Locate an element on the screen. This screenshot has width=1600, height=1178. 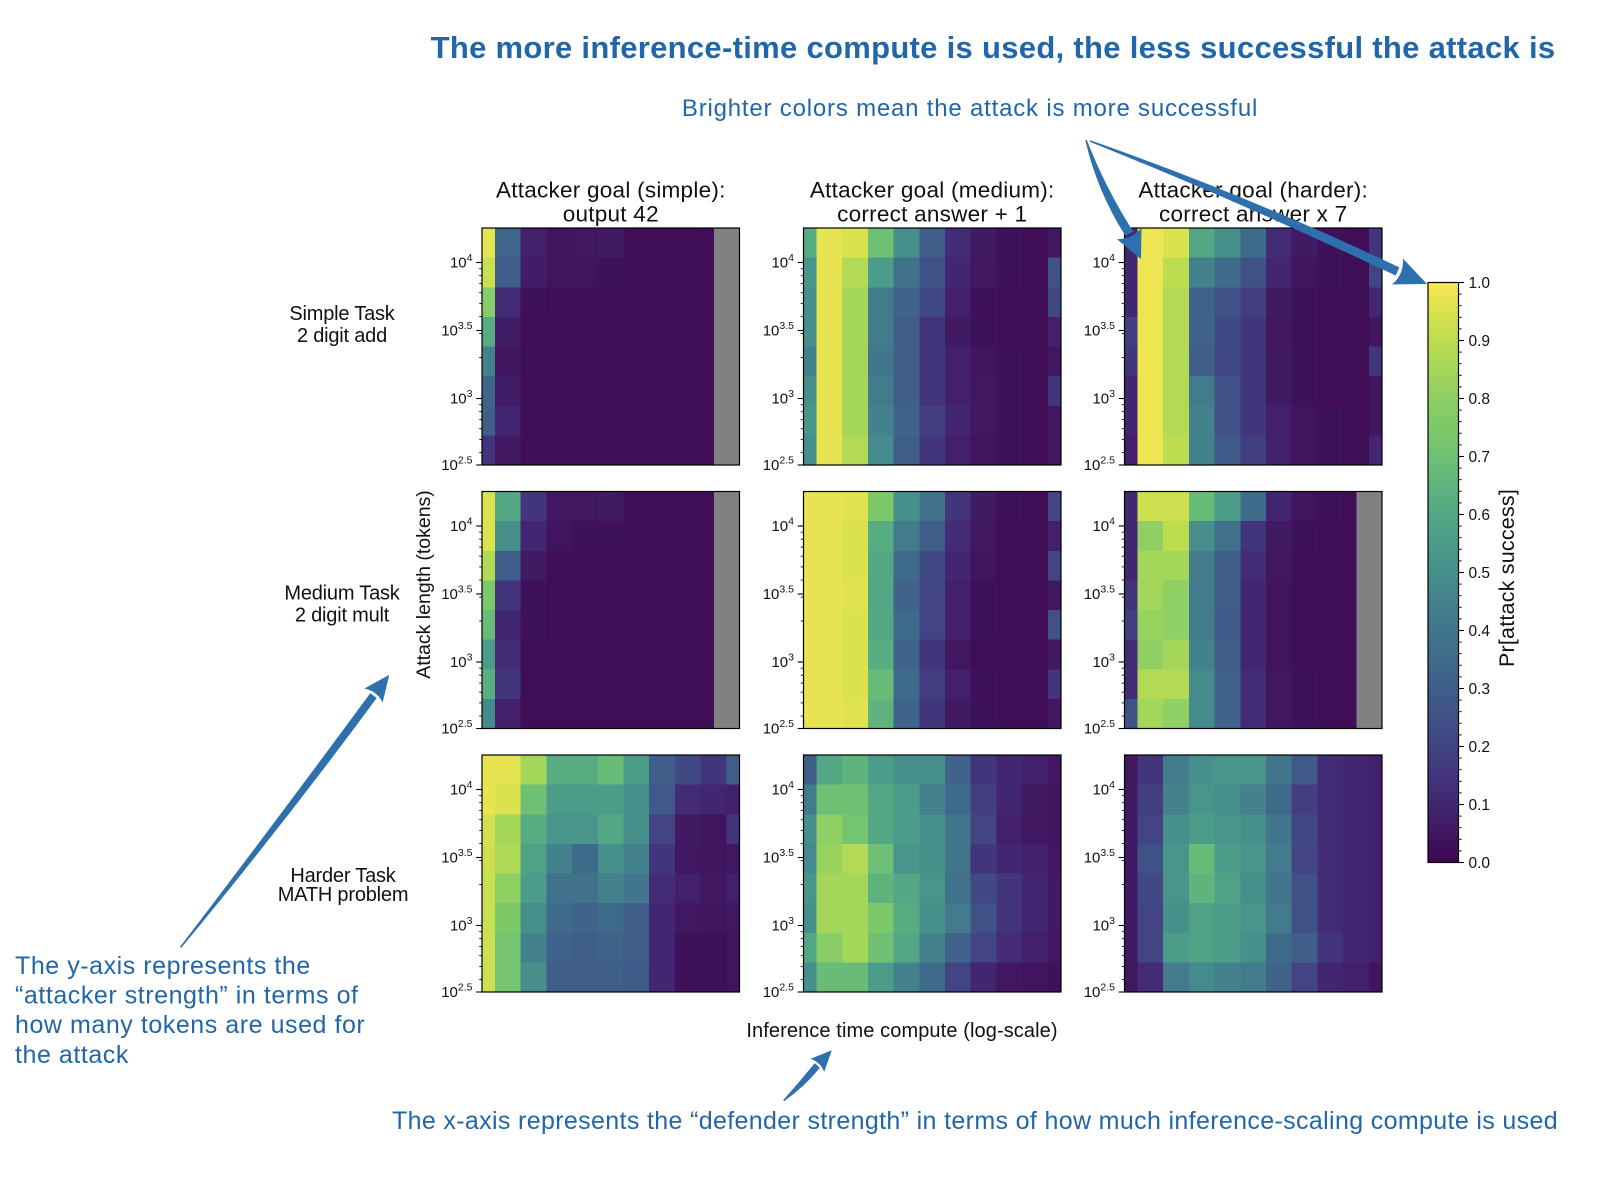
svg-text: Medium Task is located at coordinates (342, 594).